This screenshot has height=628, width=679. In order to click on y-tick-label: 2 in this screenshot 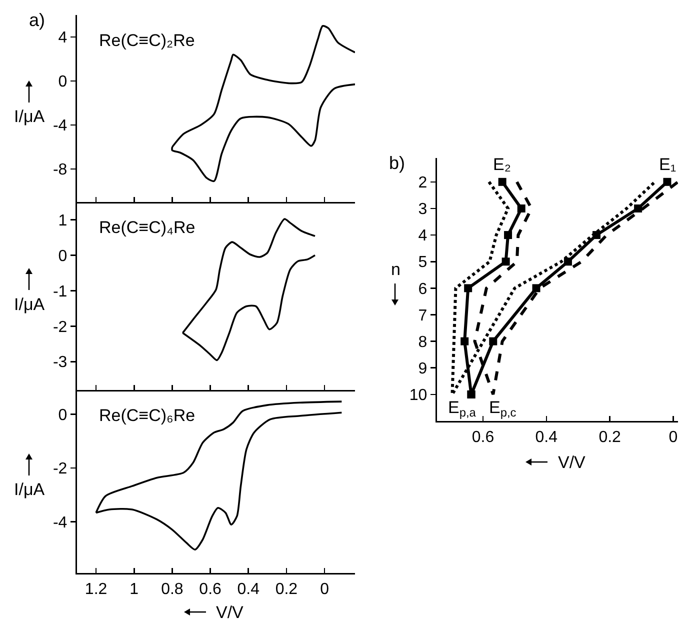, I will do `click(423, 183)`.